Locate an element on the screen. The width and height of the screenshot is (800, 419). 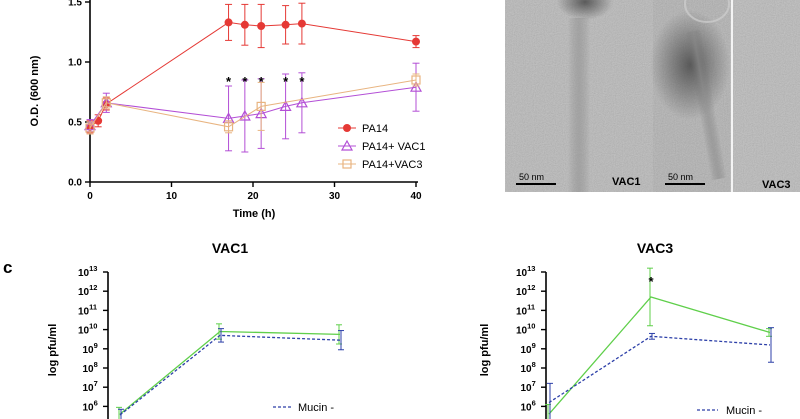
vac3-legend-label-mucin-minus: Mucin - is located at coordinates (744, 411).